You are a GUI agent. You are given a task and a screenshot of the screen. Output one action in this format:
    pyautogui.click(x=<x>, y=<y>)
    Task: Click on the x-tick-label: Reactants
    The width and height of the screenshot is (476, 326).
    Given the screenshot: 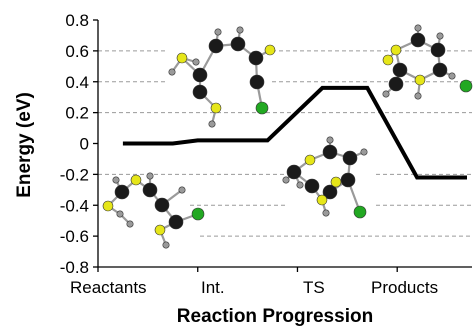 What is the action you would take?
    pyautogui.click(x=108, y=287)
    